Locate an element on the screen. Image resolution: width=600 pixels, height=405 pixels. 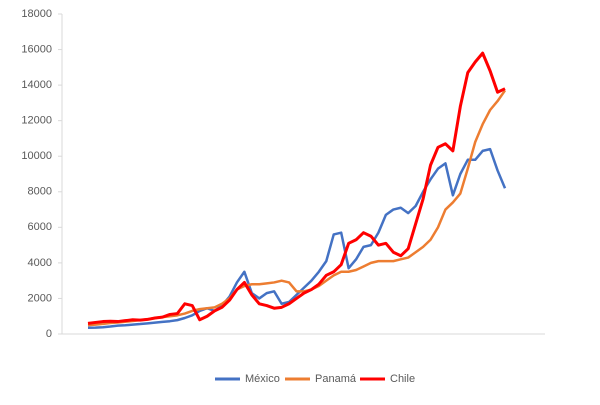
y-tick-label: 18000 is located at coordinates (36, 14).